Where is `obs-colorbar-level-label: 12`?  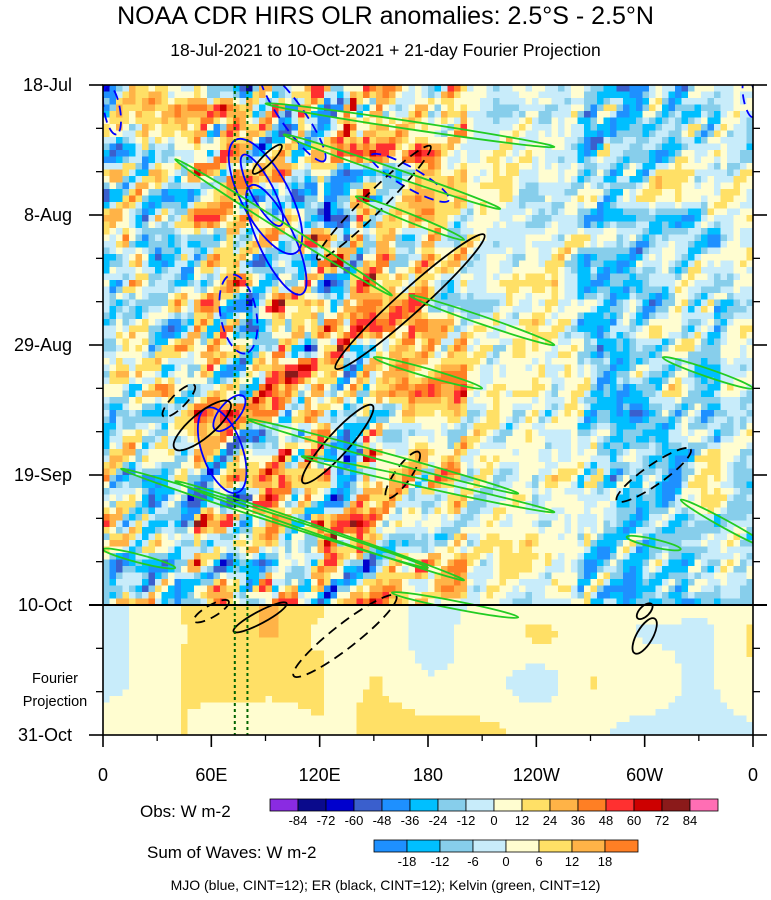
obs-colorbar-level-label: 12 is located at coordinates (522, 820).